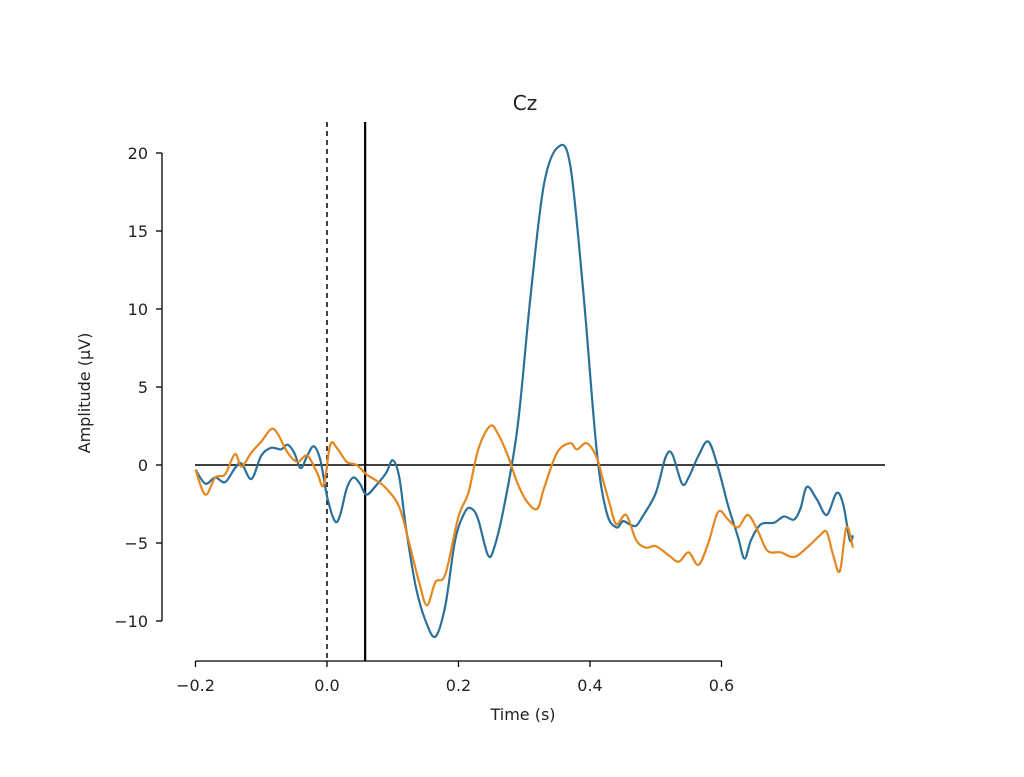 The image size is (1024, 777). What do you see at coordinates (84, 393) in the screenshot?
I see `y-axis-label: Amplitude (µV)` at bounding box center [84, 393].